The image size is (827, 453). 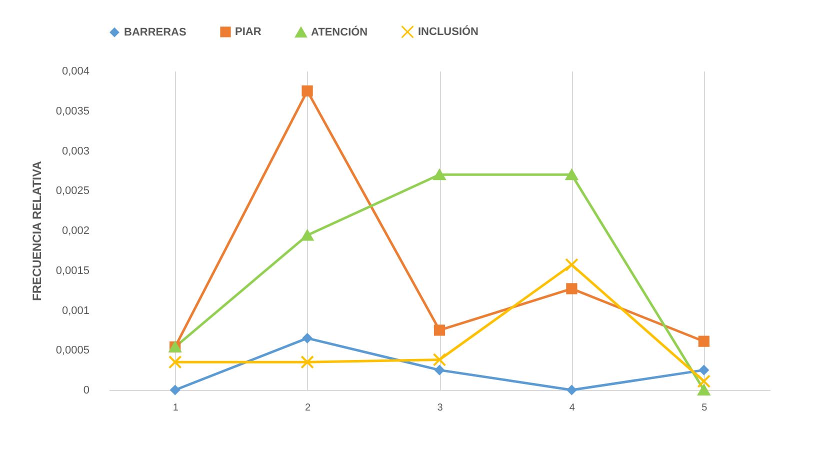 What do you see at coordinates (76, 310) in the screenshot?
I see `y-tick-label: 0,001` at bounding box center [76, 310].